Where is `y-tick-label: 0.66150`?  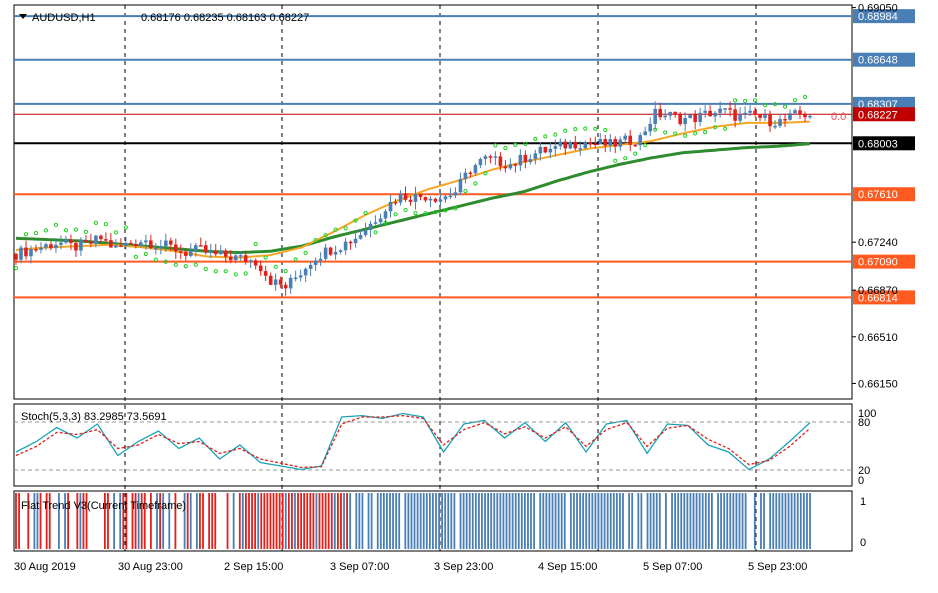 y-tick-label: 0.66150 is located at coordinates (878, 384).